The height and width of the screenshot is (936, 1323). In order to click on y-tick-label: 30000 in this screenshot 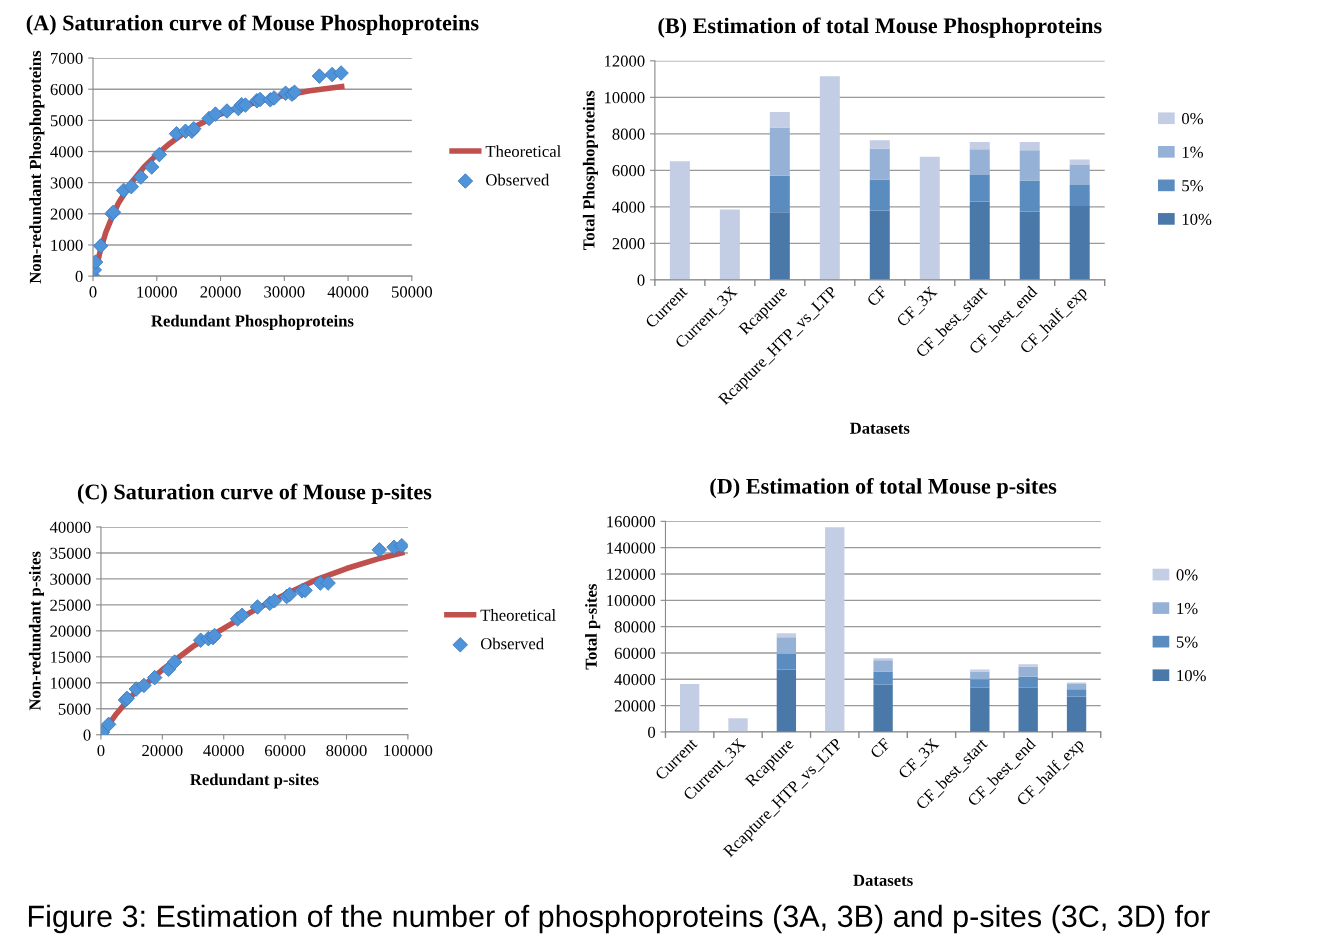, I will do `click(70, 579)`.